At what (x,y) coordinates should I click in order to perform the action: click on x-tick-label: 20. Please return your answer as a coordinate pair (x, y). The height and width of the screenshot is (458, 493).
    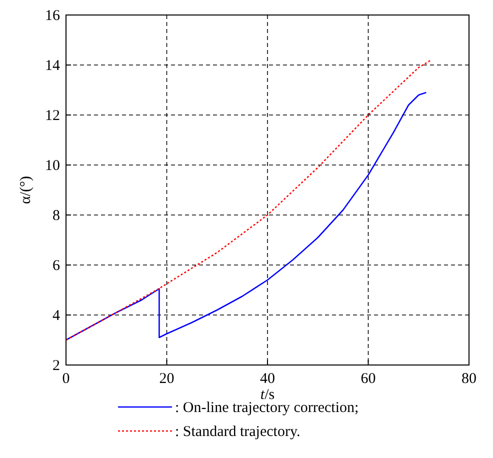
    Looking at the image, I should click on (166, 379).